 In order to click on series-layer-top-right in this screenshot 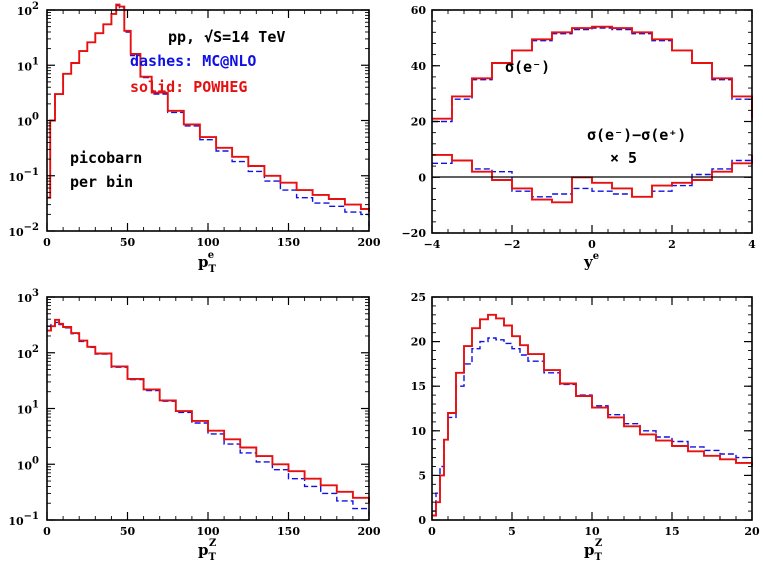, I will do `click(592, 114)`.